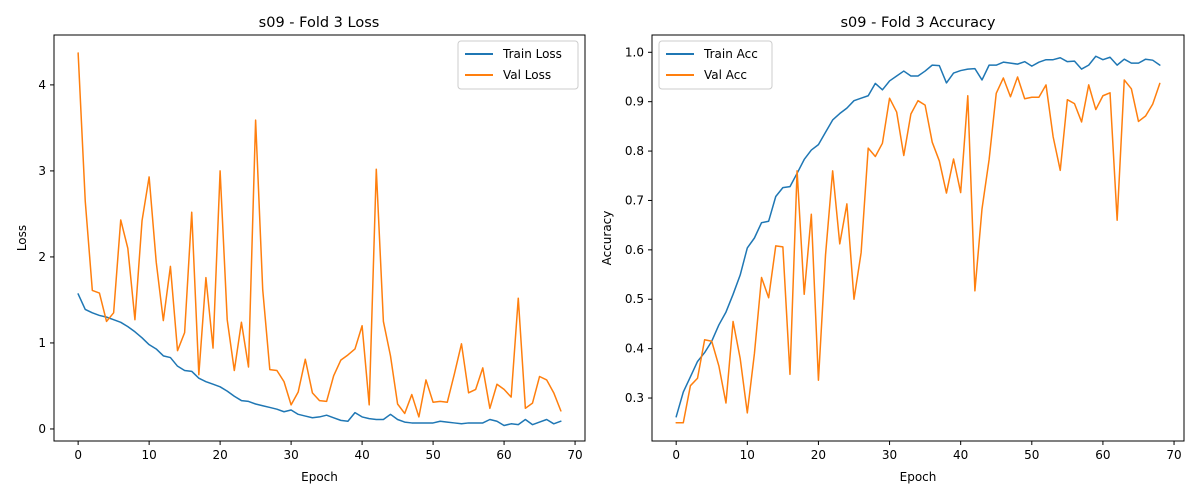  I want to click on legend-train-loss-label: Train Loss, so click(532, 54).